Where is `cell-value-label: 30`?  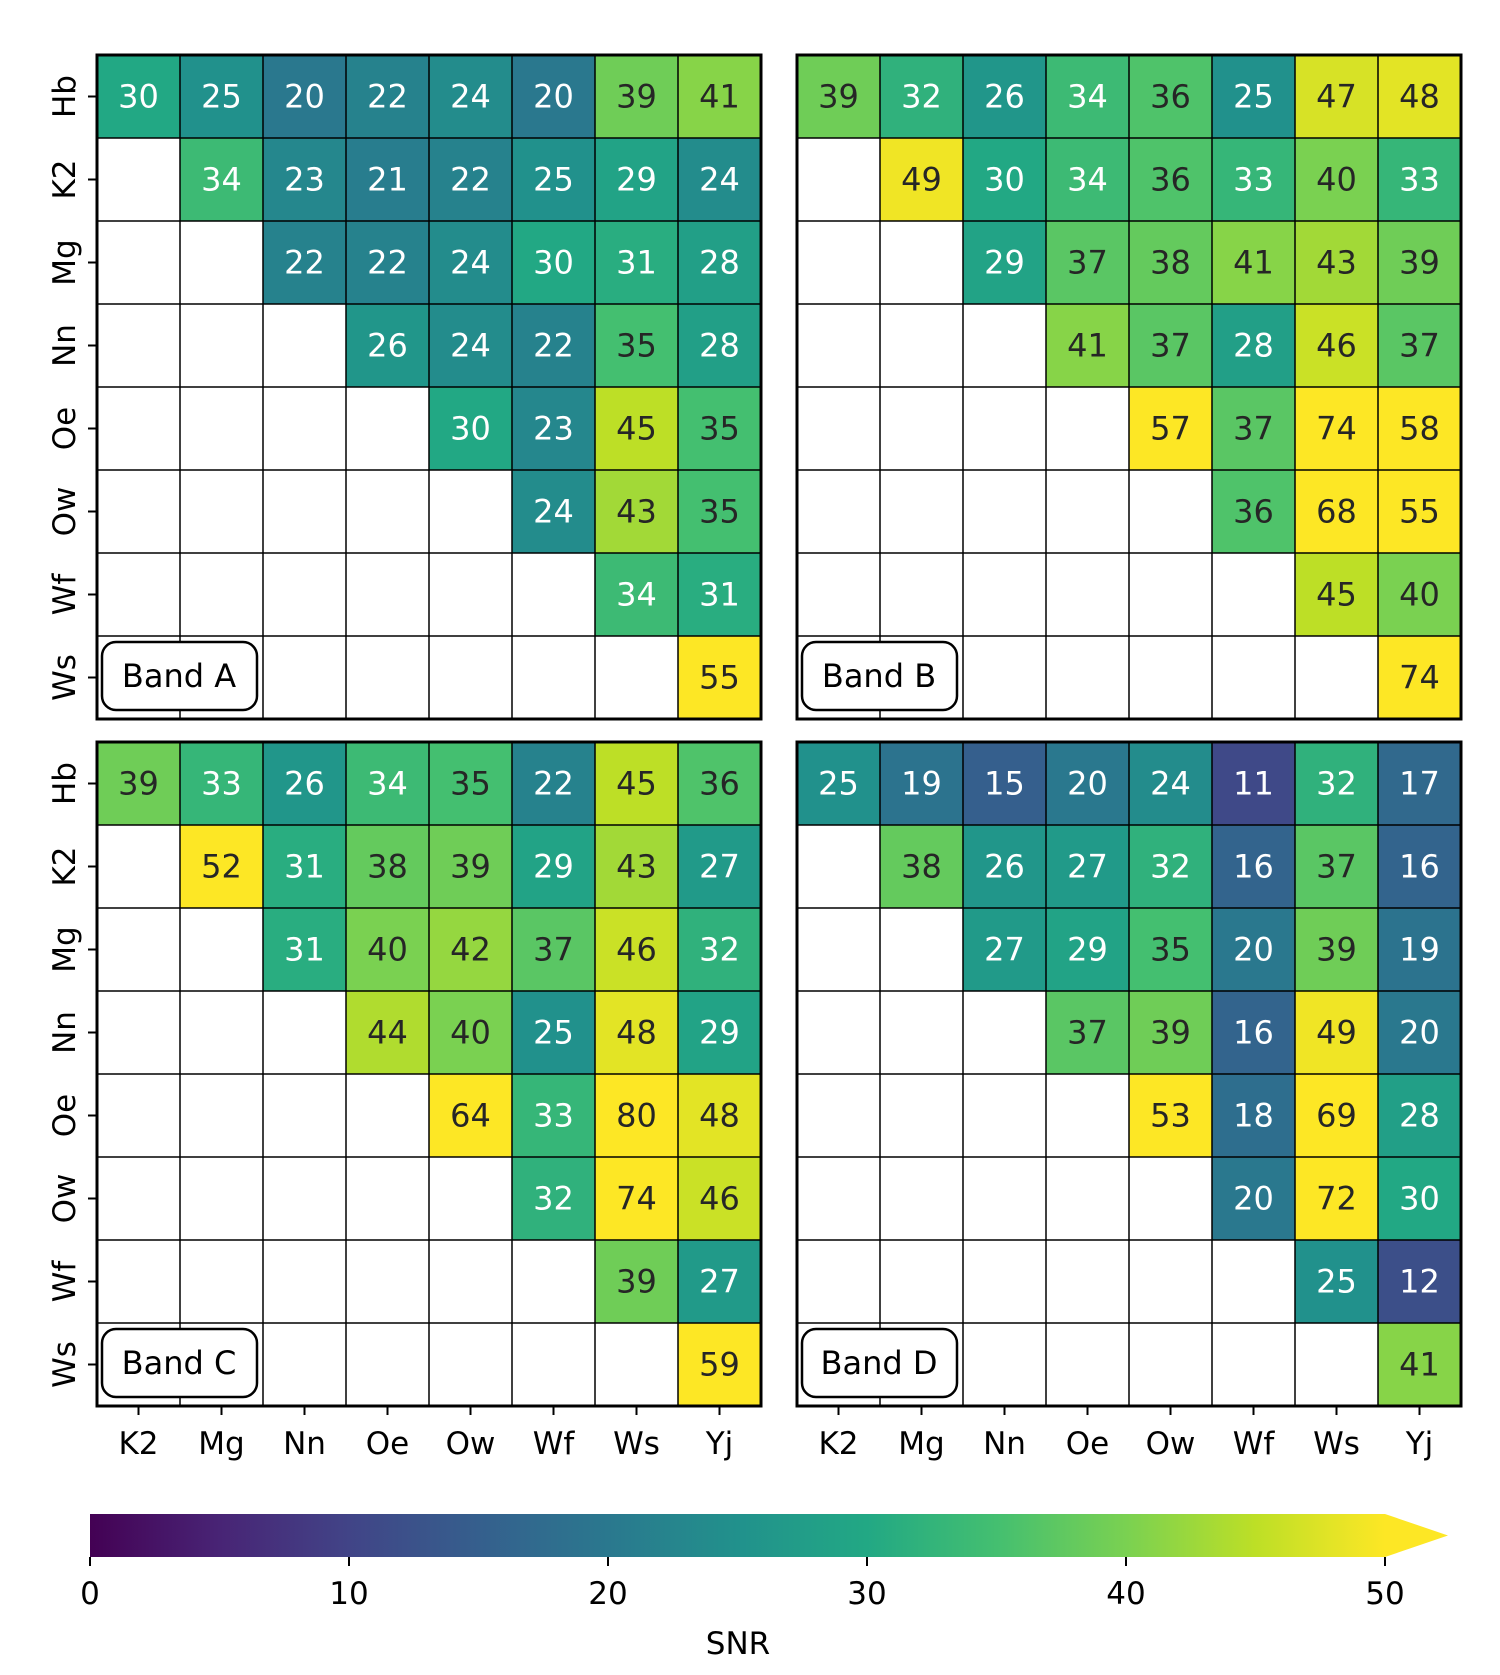
cell-value-label: 30 is located at coordinates (470, 429).